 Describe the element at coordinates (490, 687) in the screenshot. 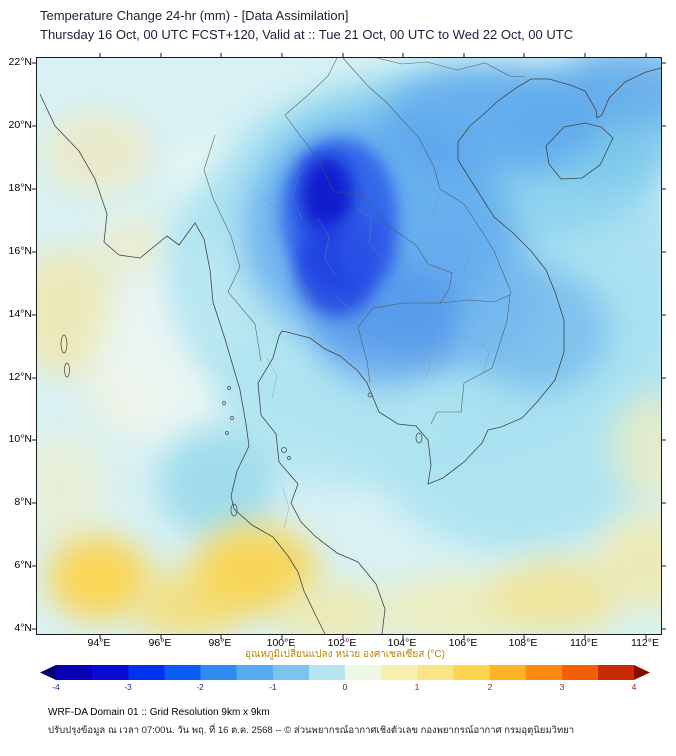

I see `colorbar-tick-label: 2` at that location.